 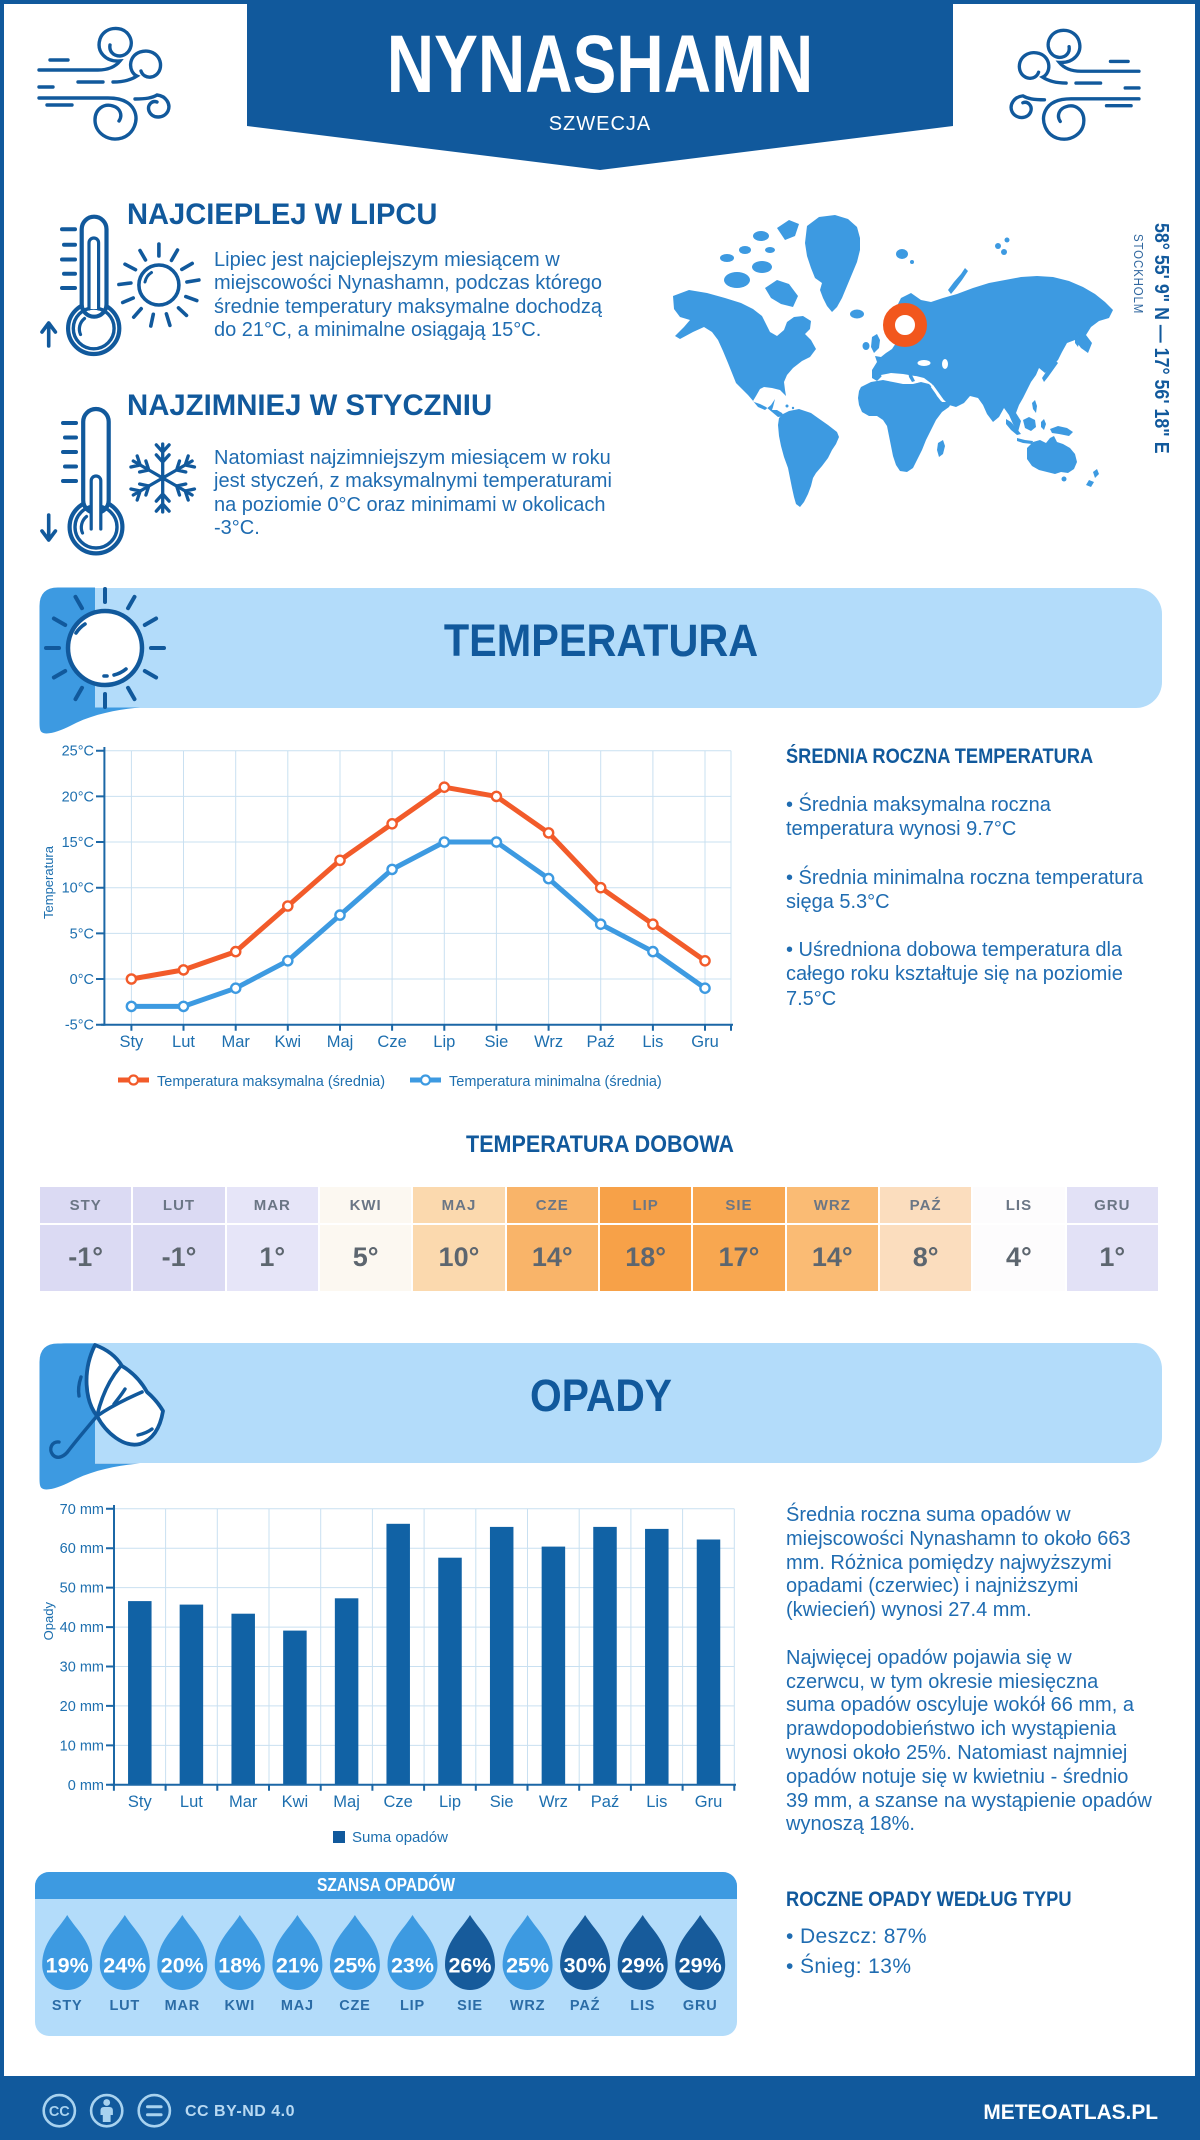 What do you see at coordinates (125, 2006) in the screenshot?
I see `svg-text: LUT` at bounding box center [125, 2006].